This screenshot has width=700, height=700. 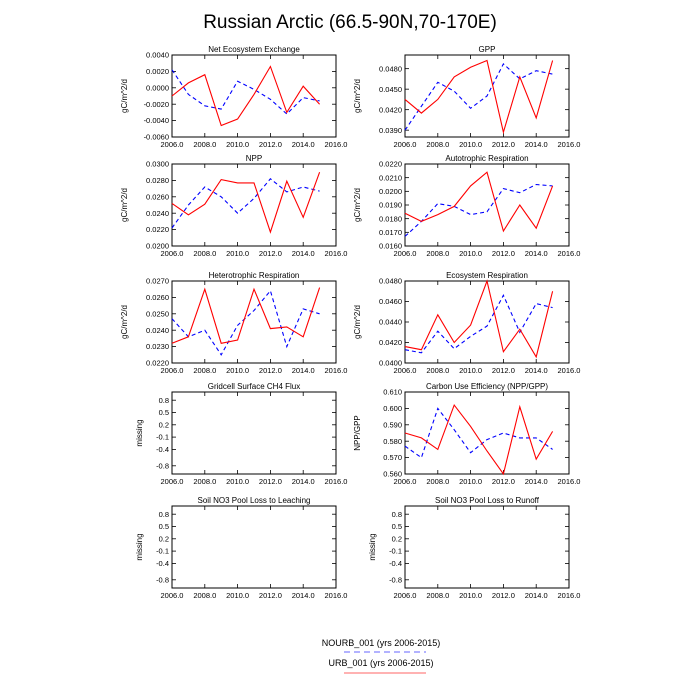 What do you see at coordinates (392, 457) in the screenshot?
I see `y-tick-label: 0.570` at bounding box center [392, 457].